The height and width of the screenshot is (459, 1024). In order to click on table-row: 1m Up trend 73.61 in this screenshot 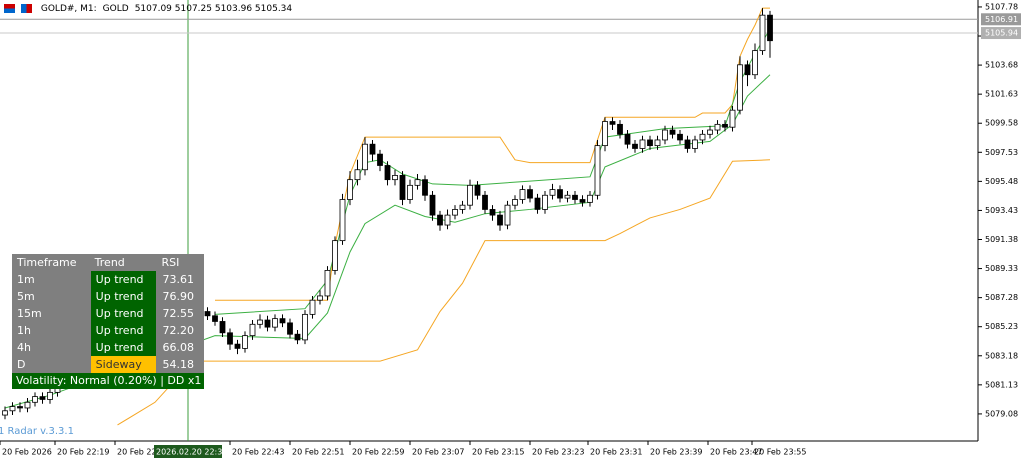, I will do `click(108, 279)`.